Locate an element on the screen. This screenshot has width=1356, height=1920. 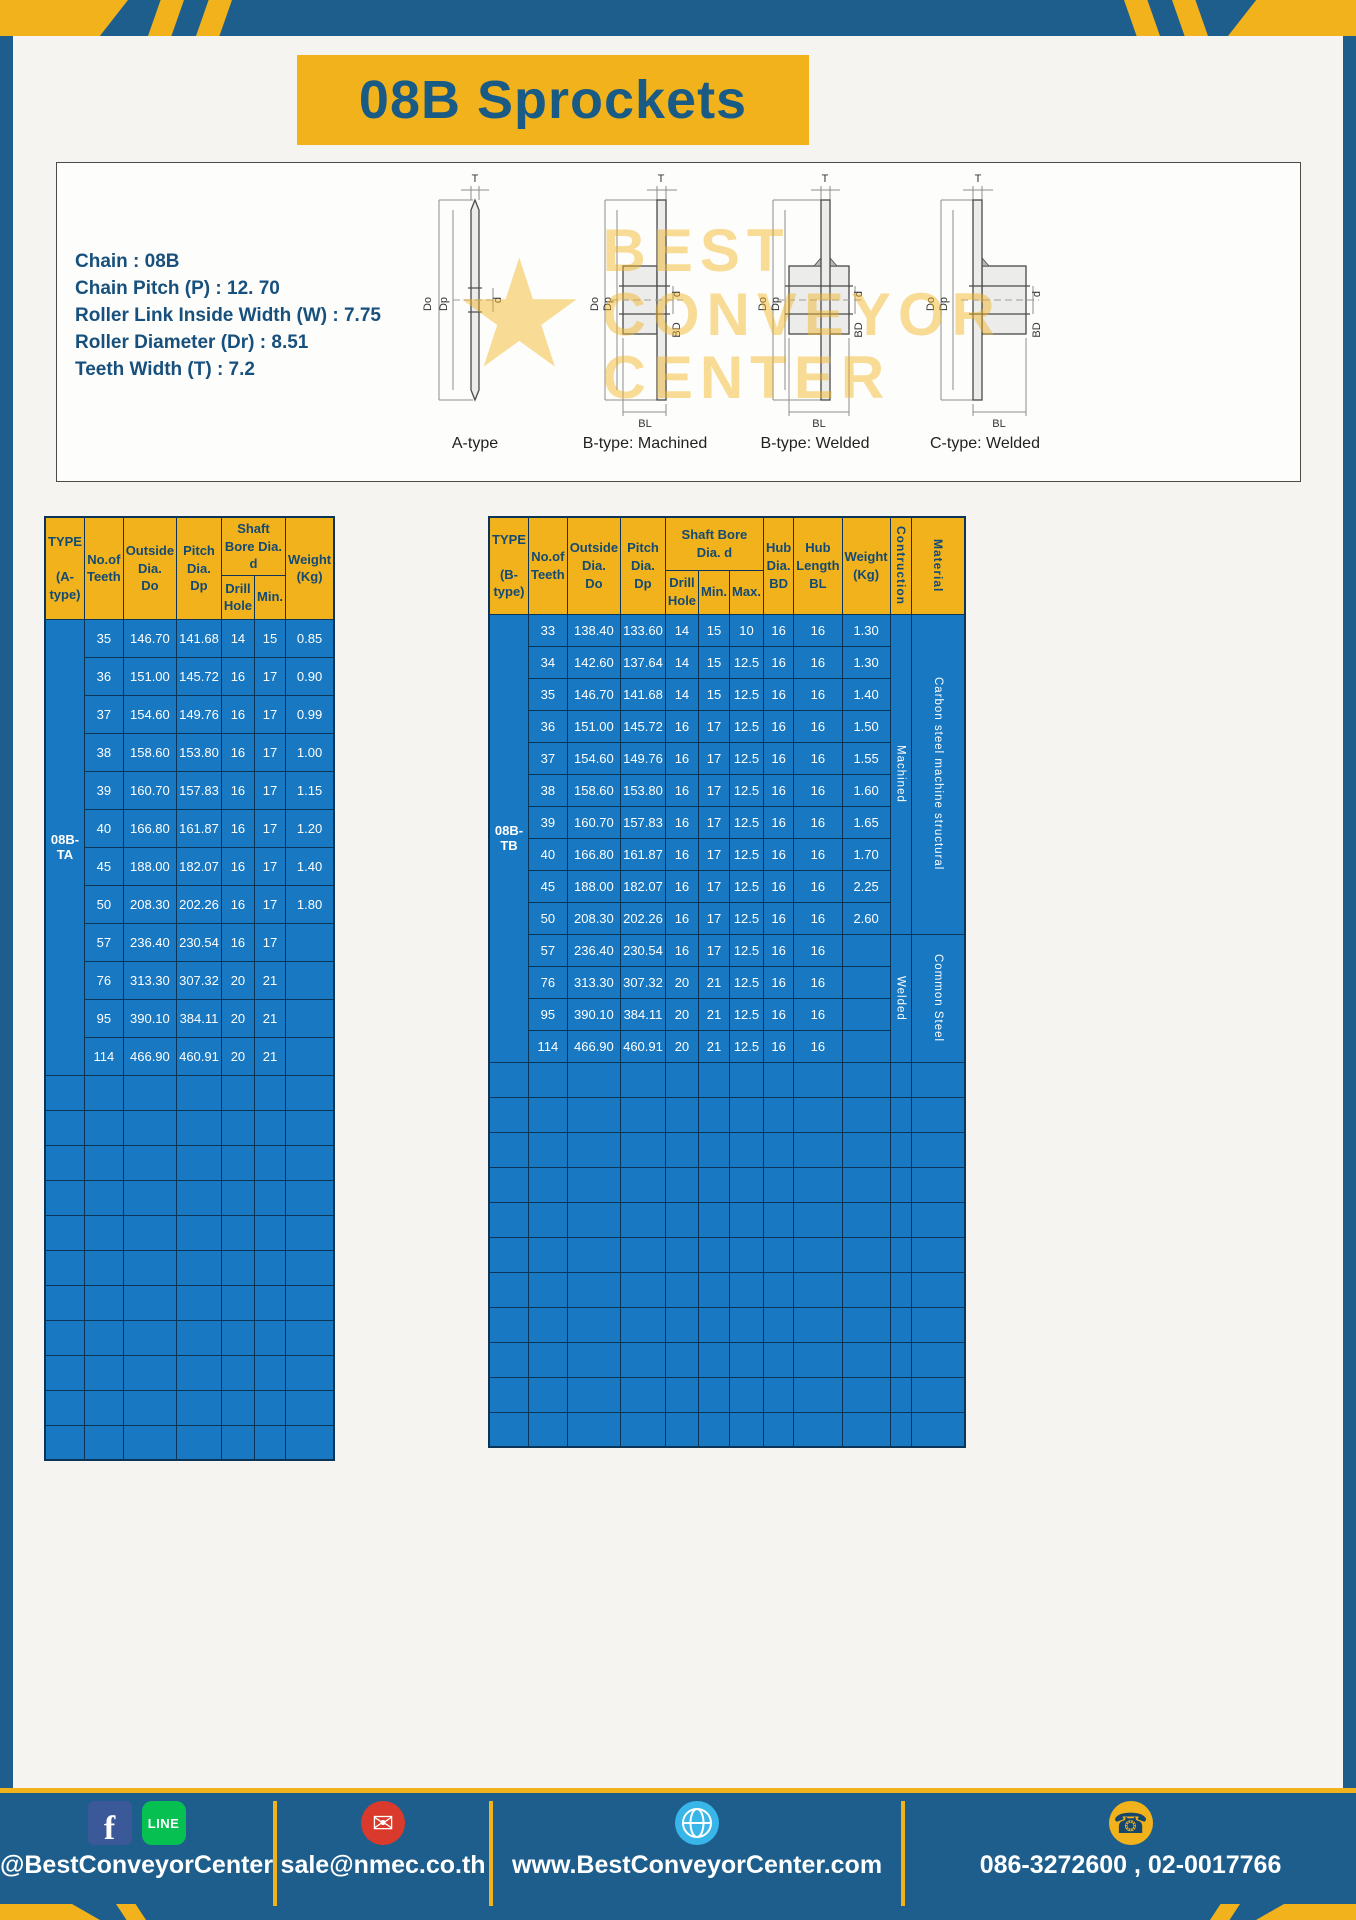
spec-chain: Chain : 08B is located at coordinates (127, 261).